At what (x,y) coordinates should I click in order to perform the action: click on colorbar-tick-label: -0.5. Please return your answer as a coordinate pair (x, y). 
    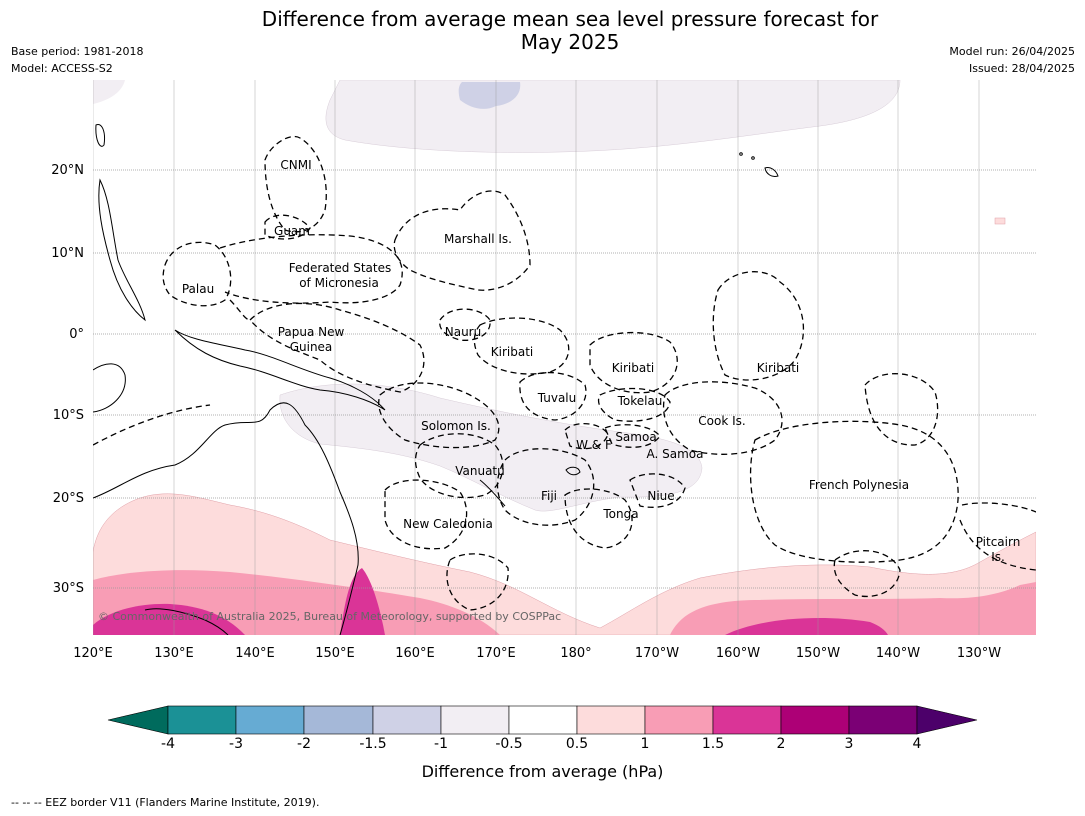
    Looking at the image, I should click on (509, 744).